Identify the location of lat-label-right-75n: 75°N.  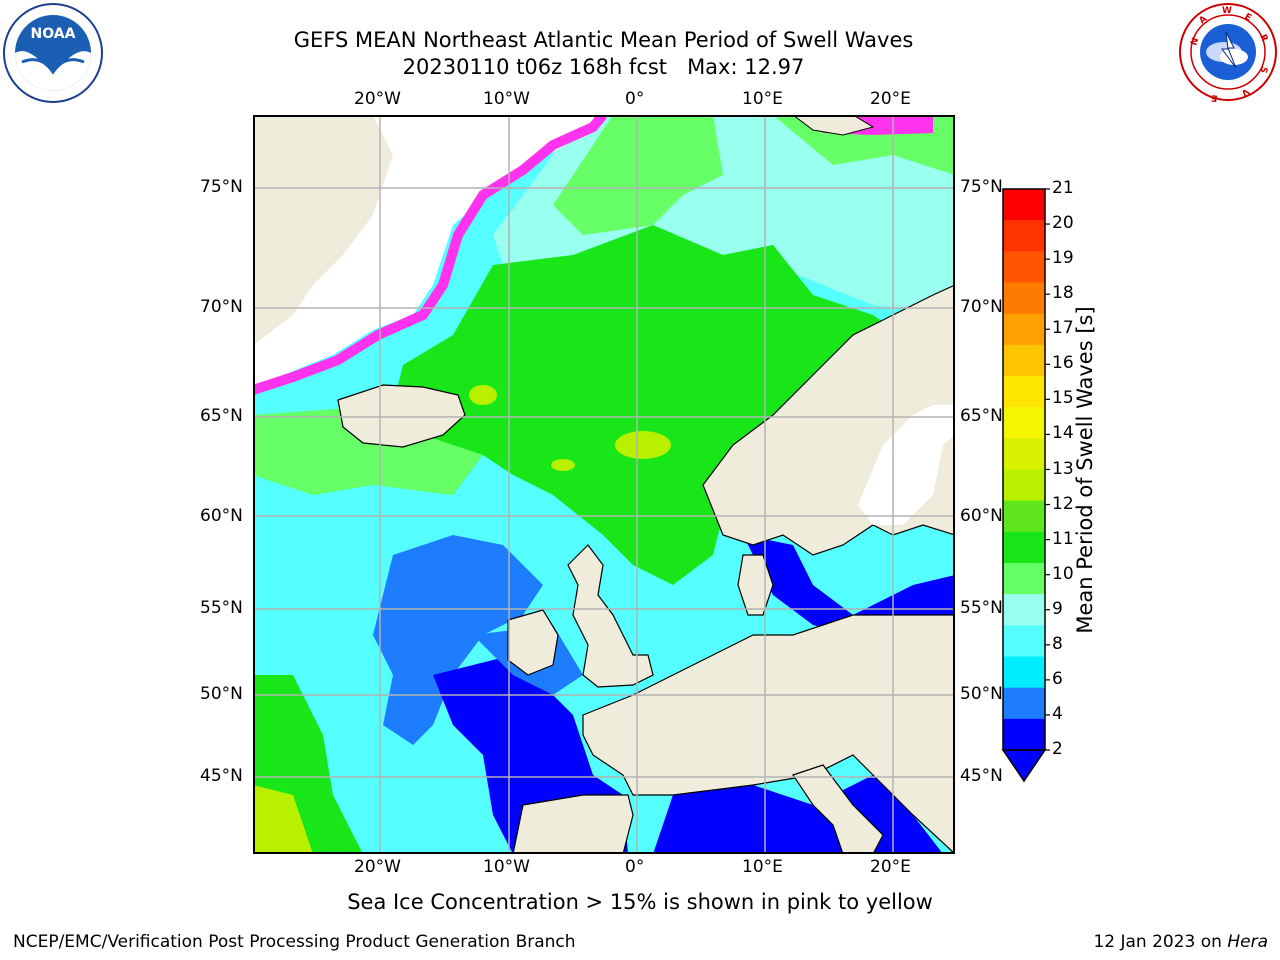
(981, 187).